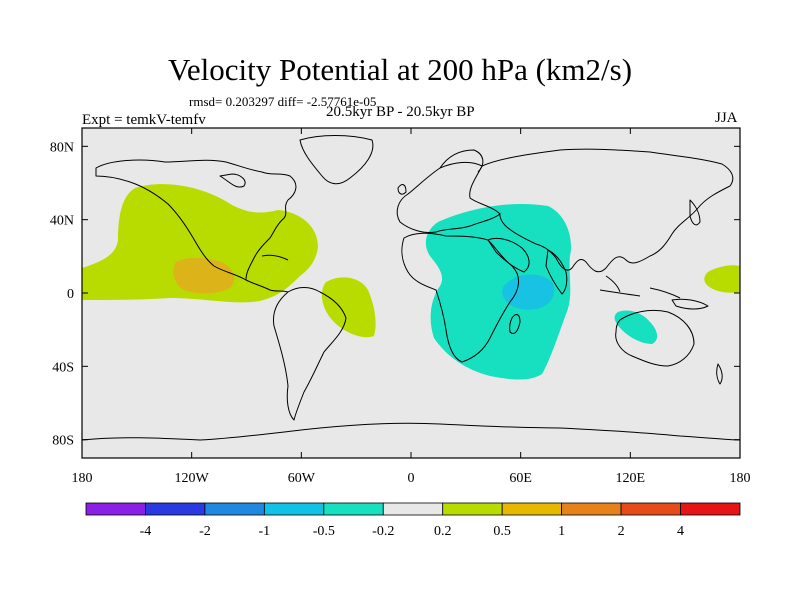 The width and height of the screenshot is (800, 600). Describe the element at coordinates (62, 221) in the screenshot. I see `lat-label: 40N` at that location.